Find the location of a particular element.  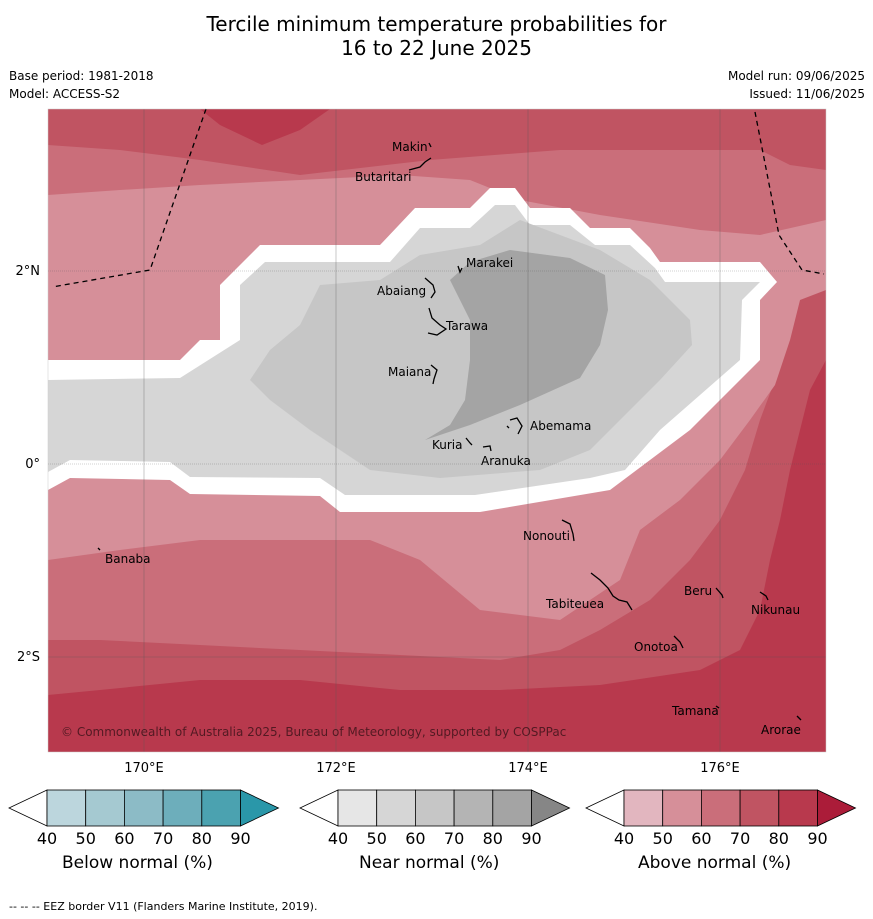

label-arorae: Arorae is located at coordinates (781, 730).